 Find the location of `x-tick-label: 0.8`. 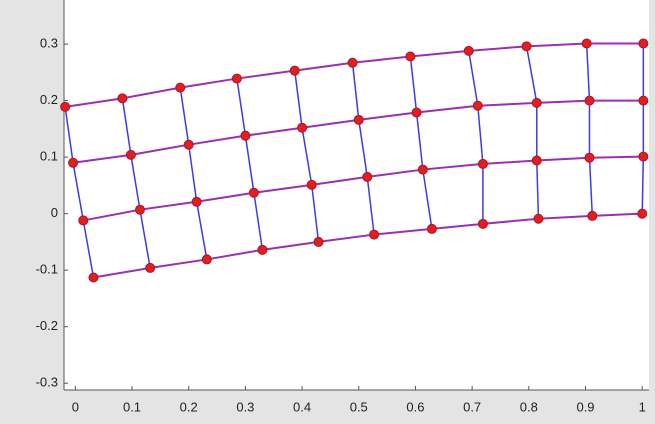

x-tick-label: 0.8 is located at coordinates (529, 406).